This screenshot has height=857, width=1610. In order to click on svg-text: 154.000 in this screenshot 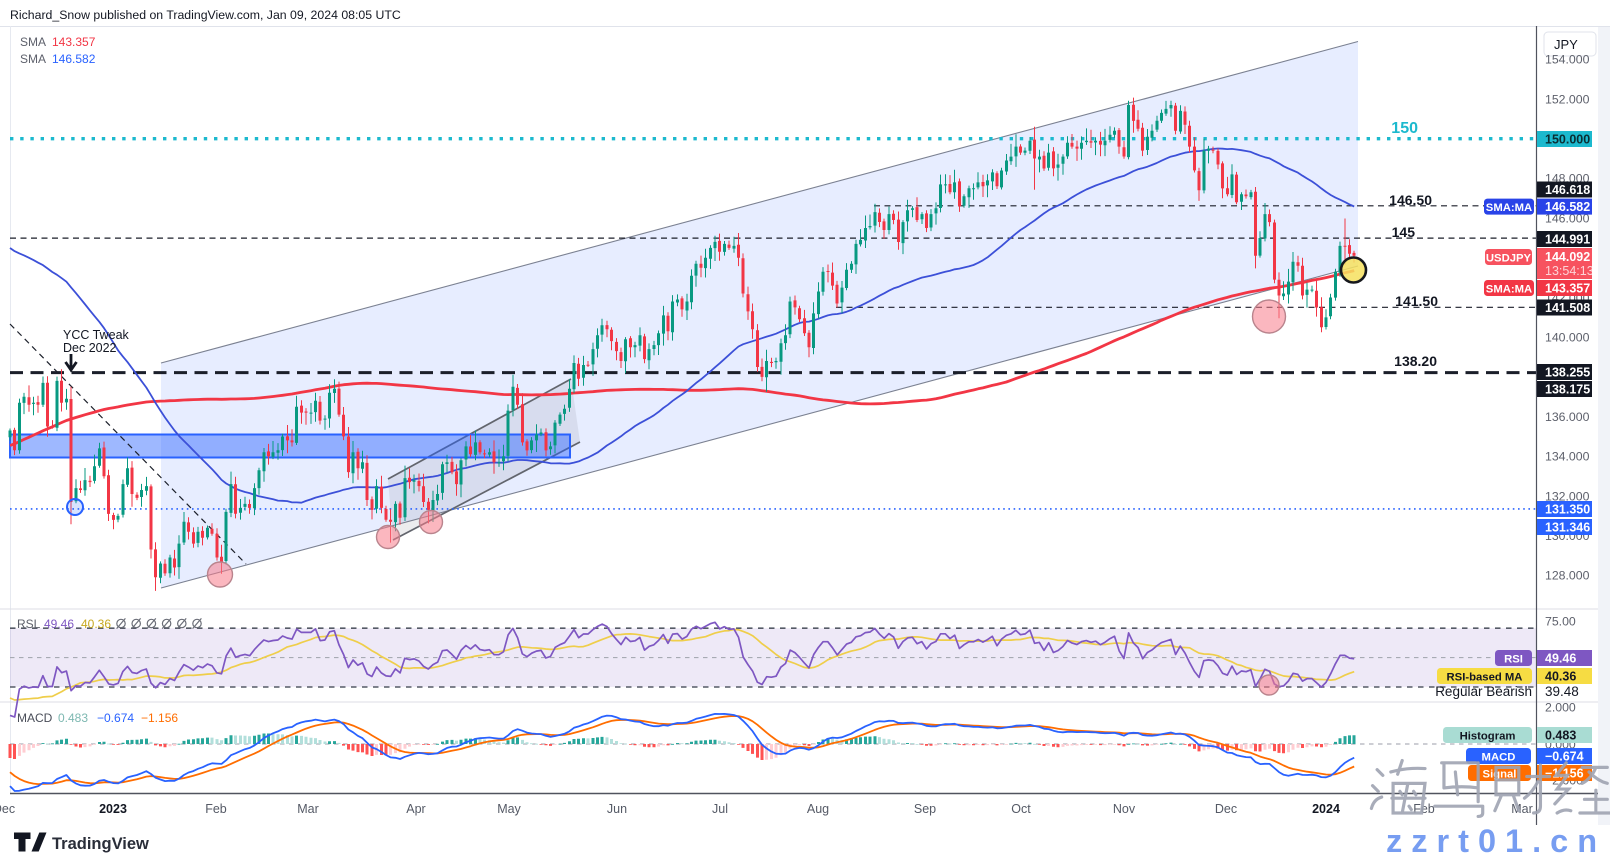, I will do `click(1567, 60)`.